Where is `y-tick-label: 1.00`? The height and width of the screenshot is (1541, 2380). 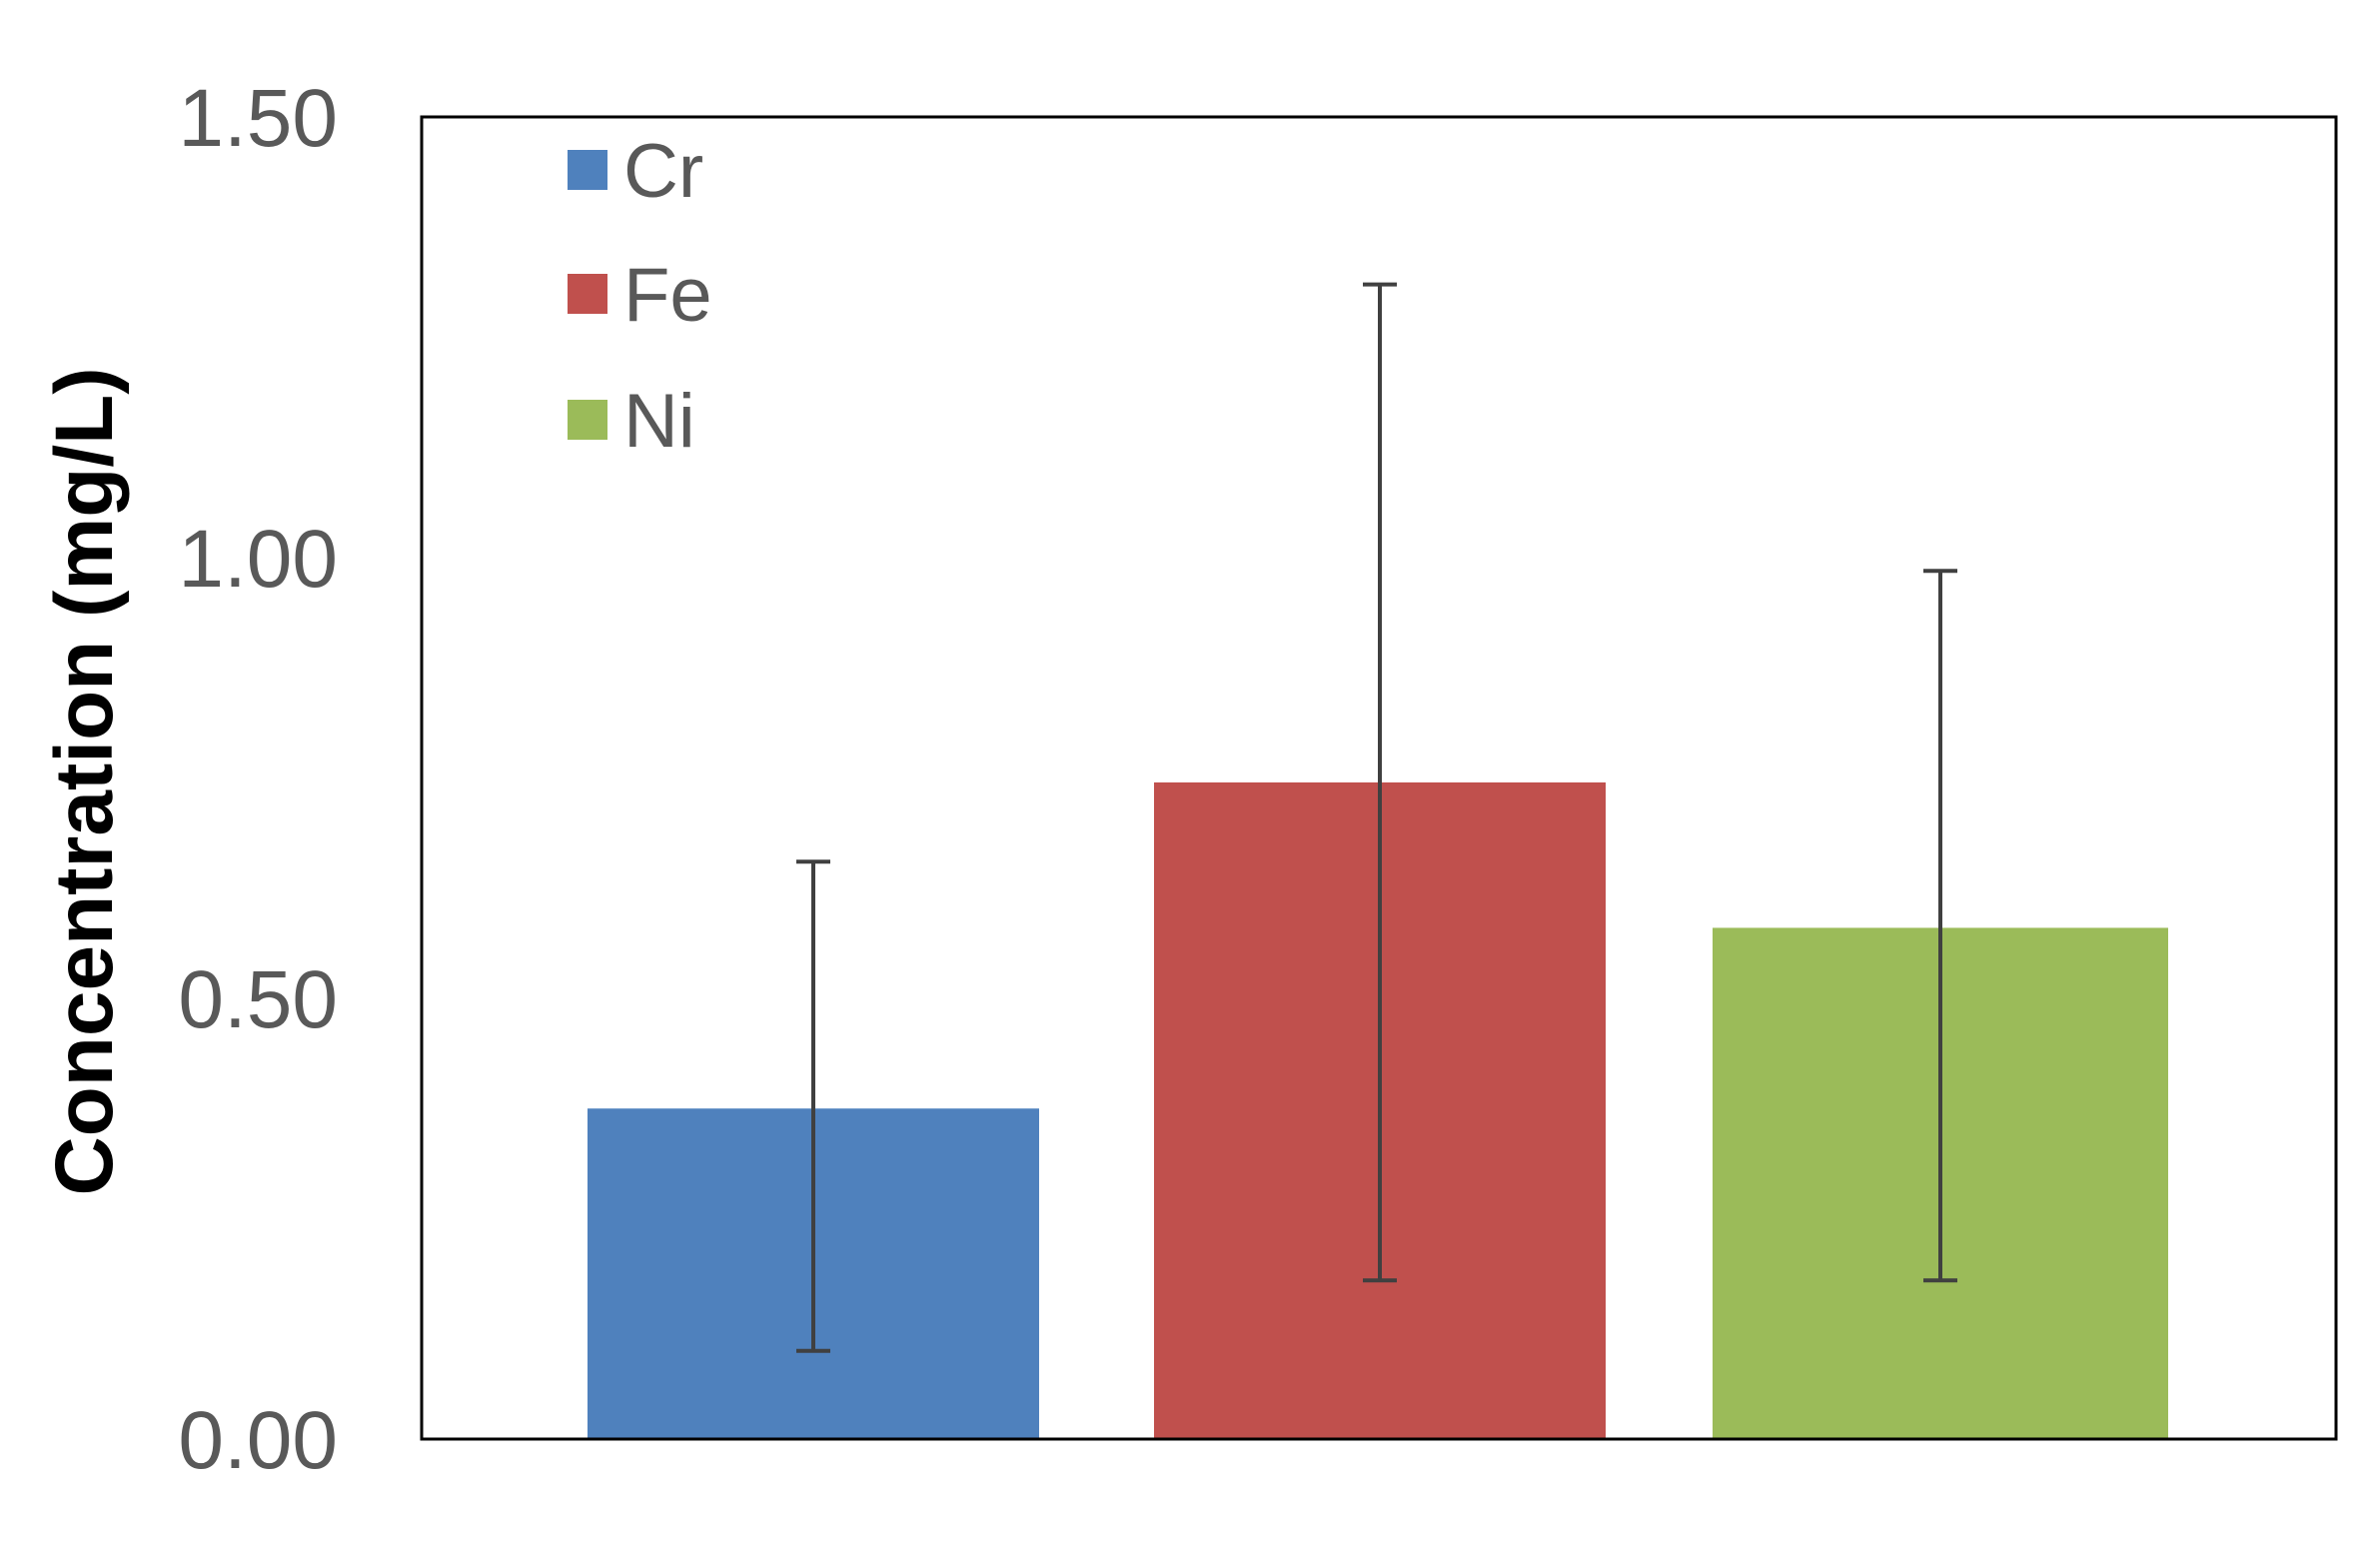 y-tick-label: 1.00 is located at coordinates (258, 560).